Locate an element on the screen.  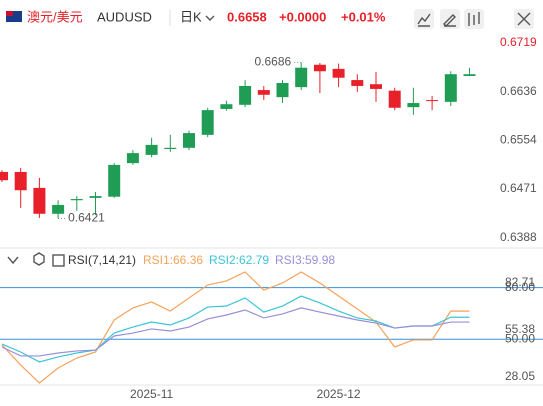
y-tick-label: 28.05 is located at coordinates (520, 376).